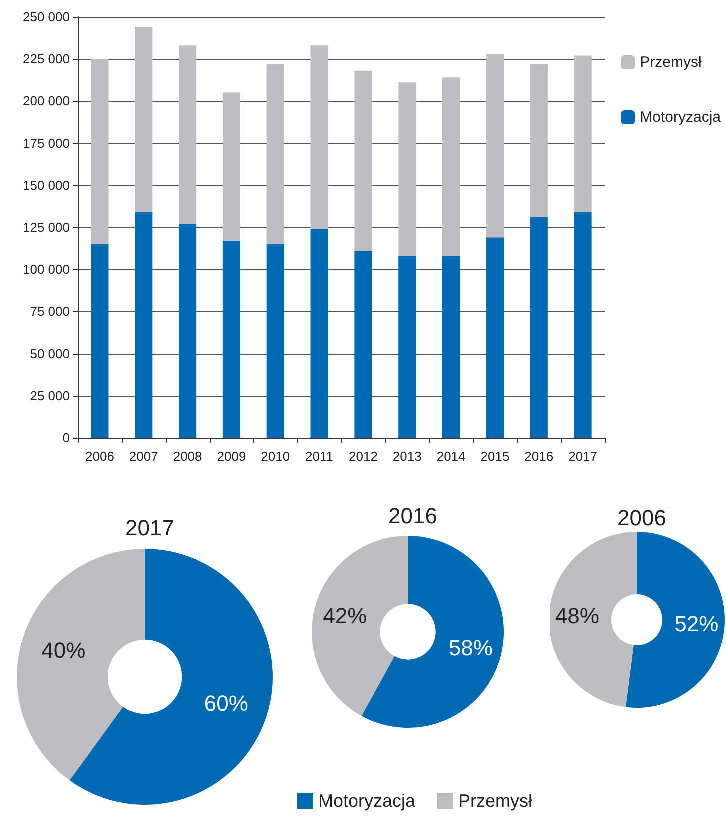 This screenshot has width=726, height=819. I want to click on x-tick-label: 2007, so click(143, 456).